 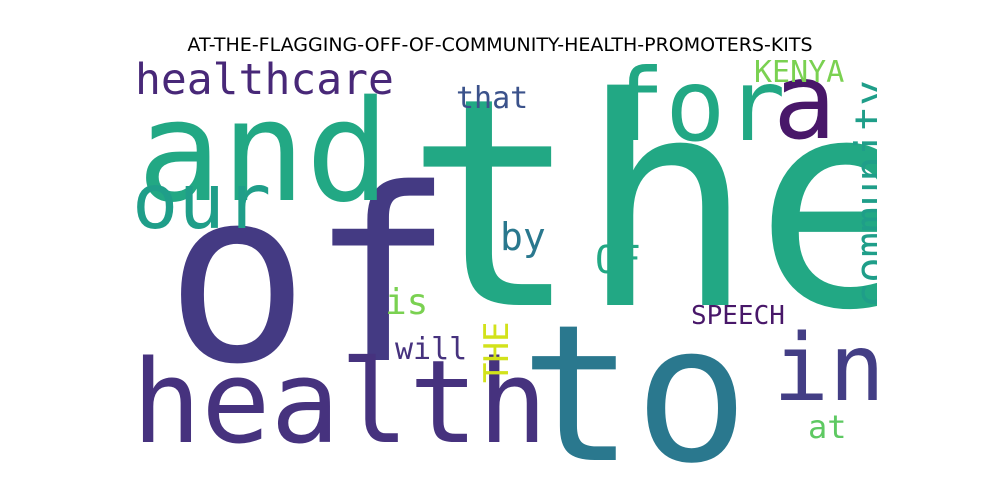 What do you see at coordinates (634, 382) in the screenshot?
I see `word-to: to` at bounding box center [634, 382].